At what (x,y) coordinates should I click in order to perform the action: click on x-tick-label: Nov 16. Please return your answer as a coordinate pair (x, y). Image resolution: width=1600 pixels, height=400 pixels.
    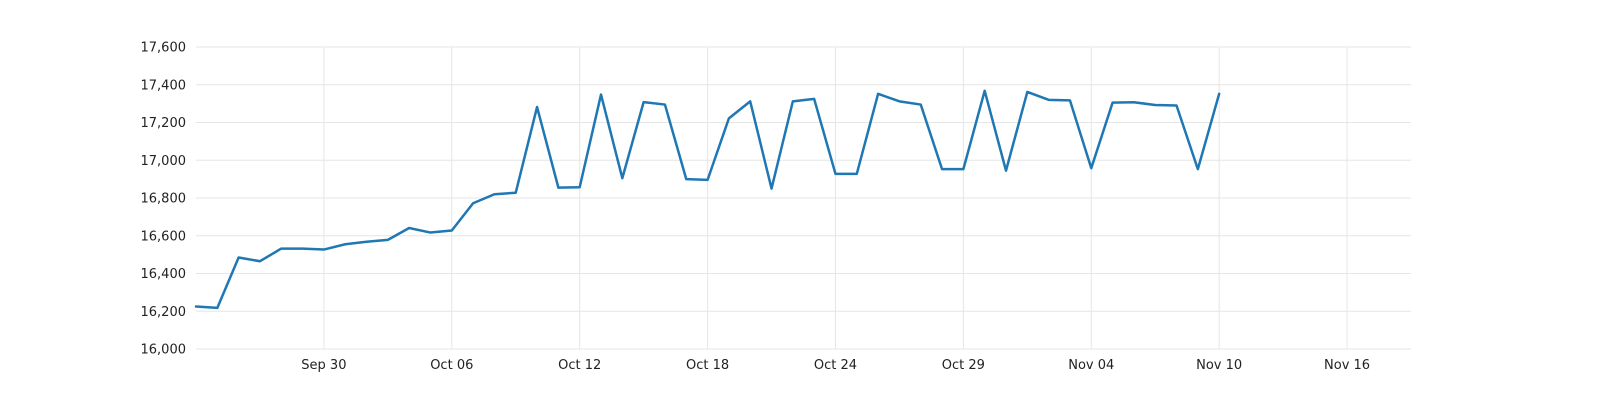
    Looking at the image, I should click on (1347, 365).